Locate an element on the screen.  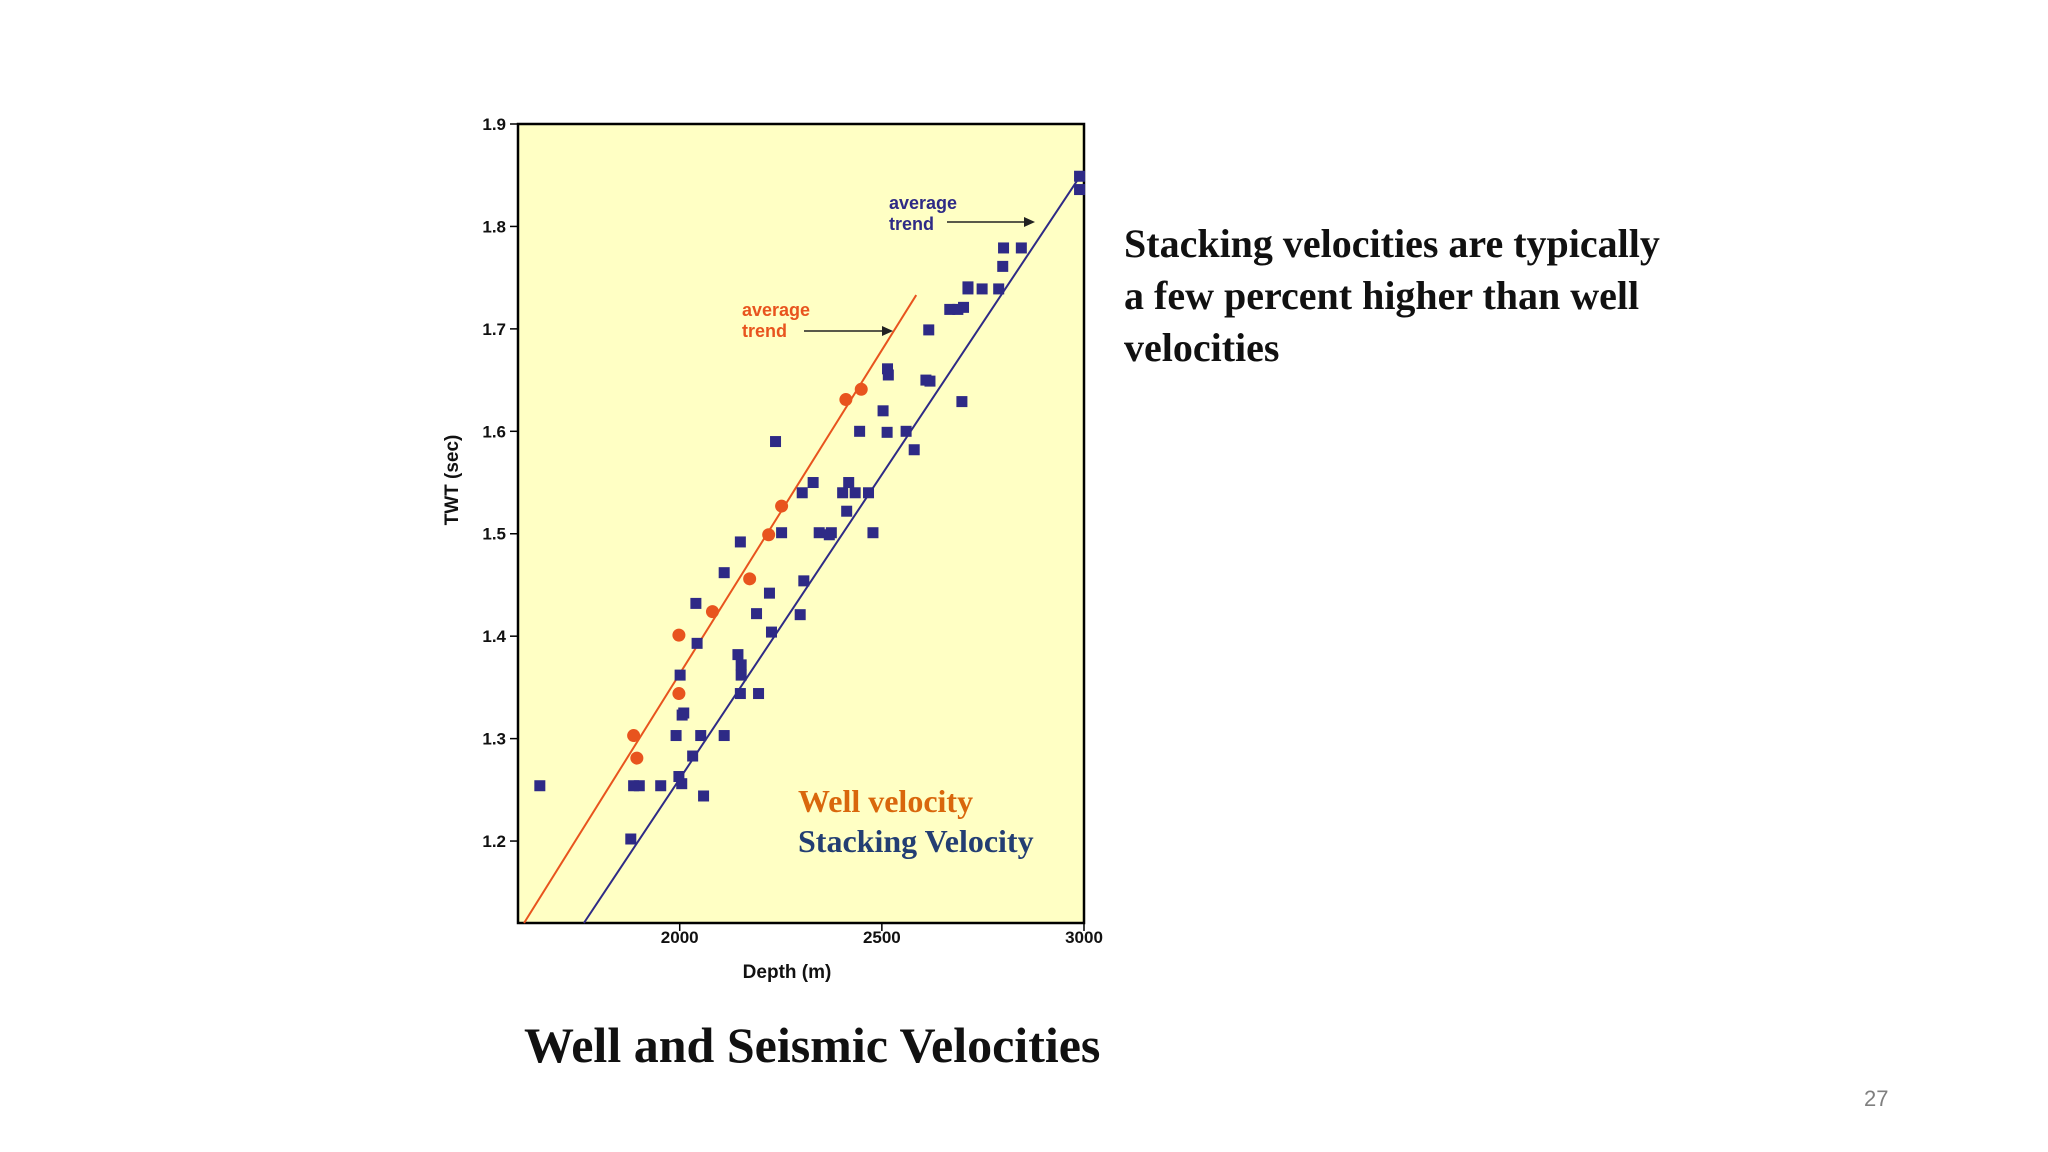
well-trend-arrowhead is located at coordinates (887, 331).